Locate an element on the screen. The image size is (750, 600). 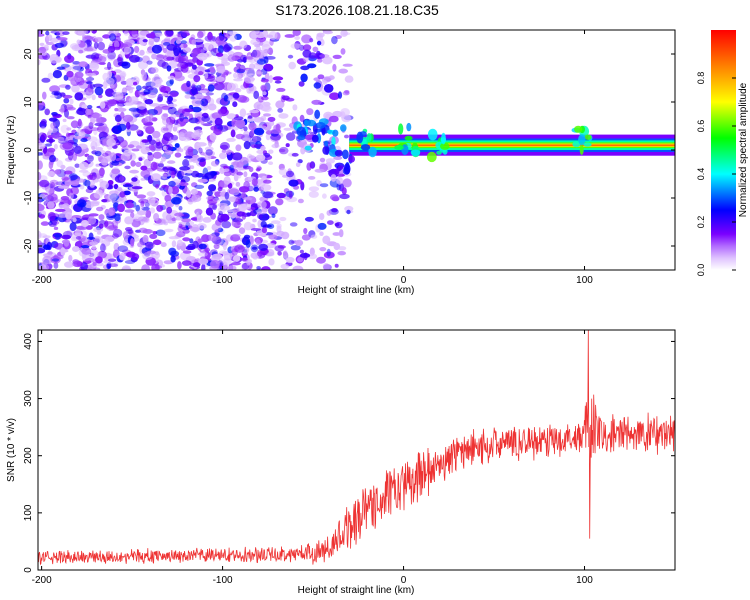
colorbar-tick-label: 0.0 is located at coordinates (701, 270).